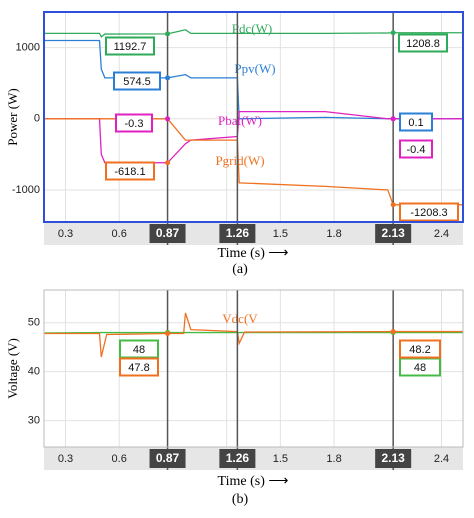  I want to click on y-tick-label: 0, so click(37, 119).